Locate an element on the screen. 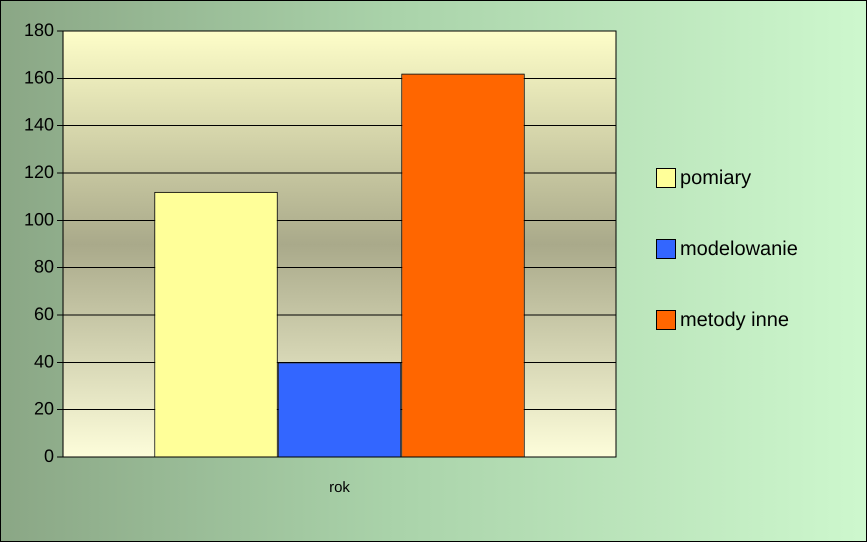 The image size is (867, 542). legend-label: modelowanie is located at coordinates (739, 249).